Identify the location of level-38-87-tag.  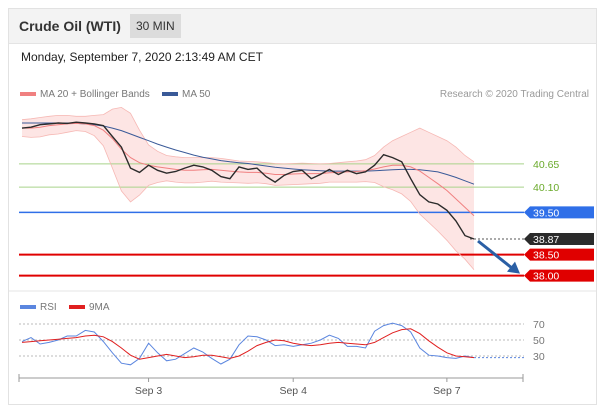
(559, 238).